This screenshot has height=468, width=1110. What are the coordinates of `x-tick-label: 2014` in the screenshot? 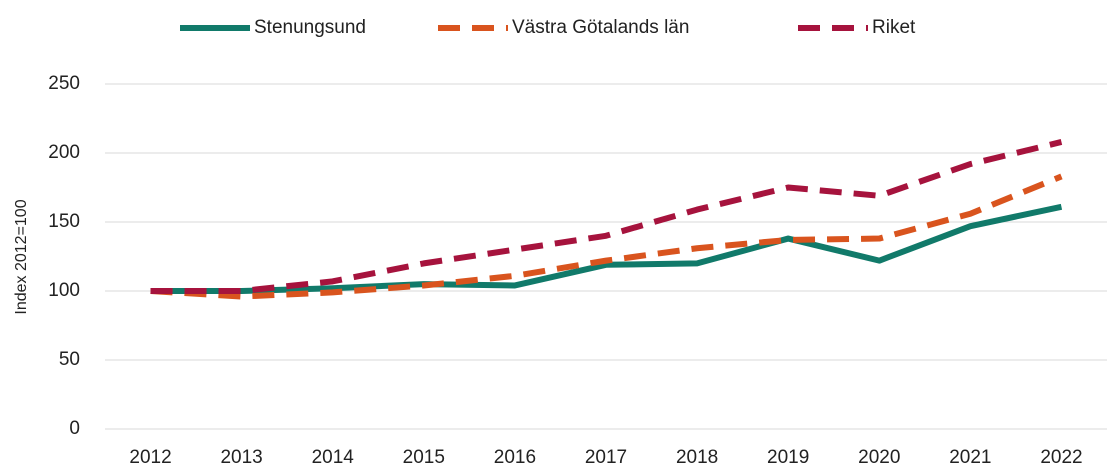 It's located at (333, 457).